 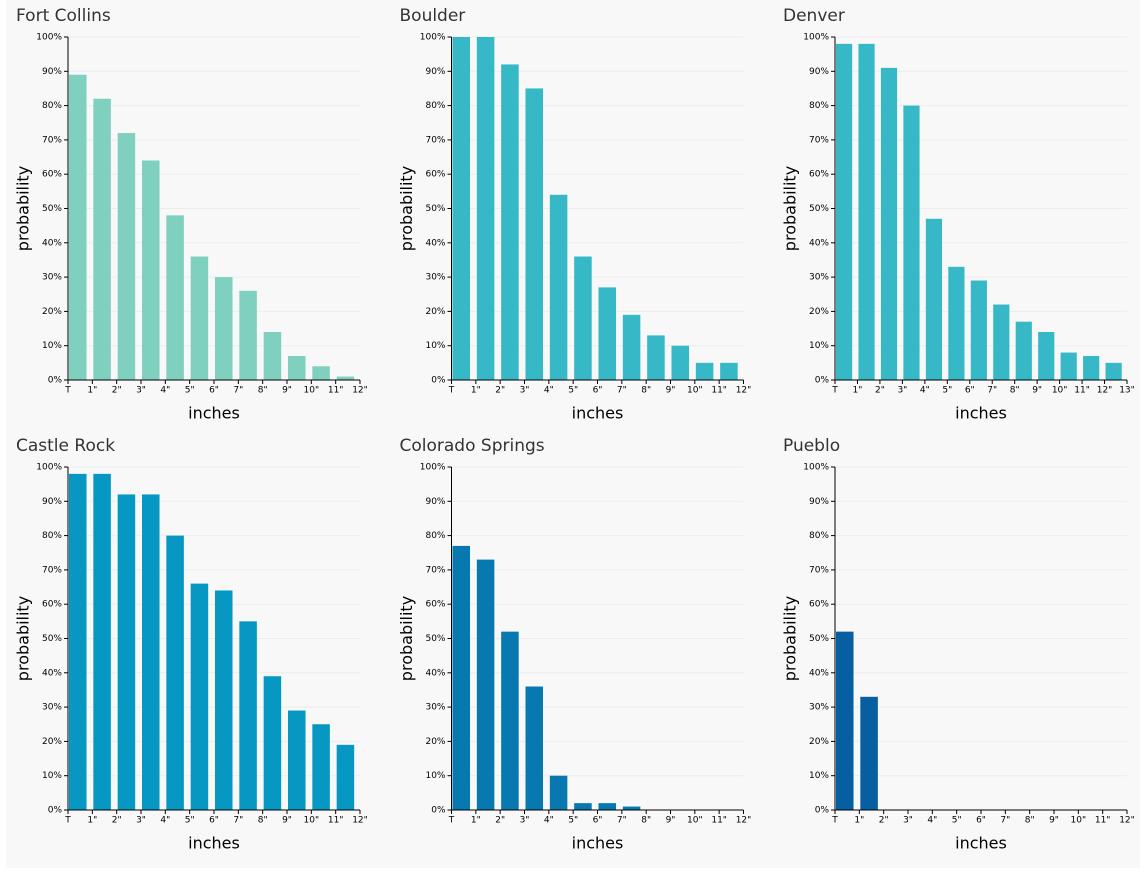 What do you see at coordinates (598, 413) in the screenshot?
I see `x-axis-label: inches` at bounding box center [598, 413].